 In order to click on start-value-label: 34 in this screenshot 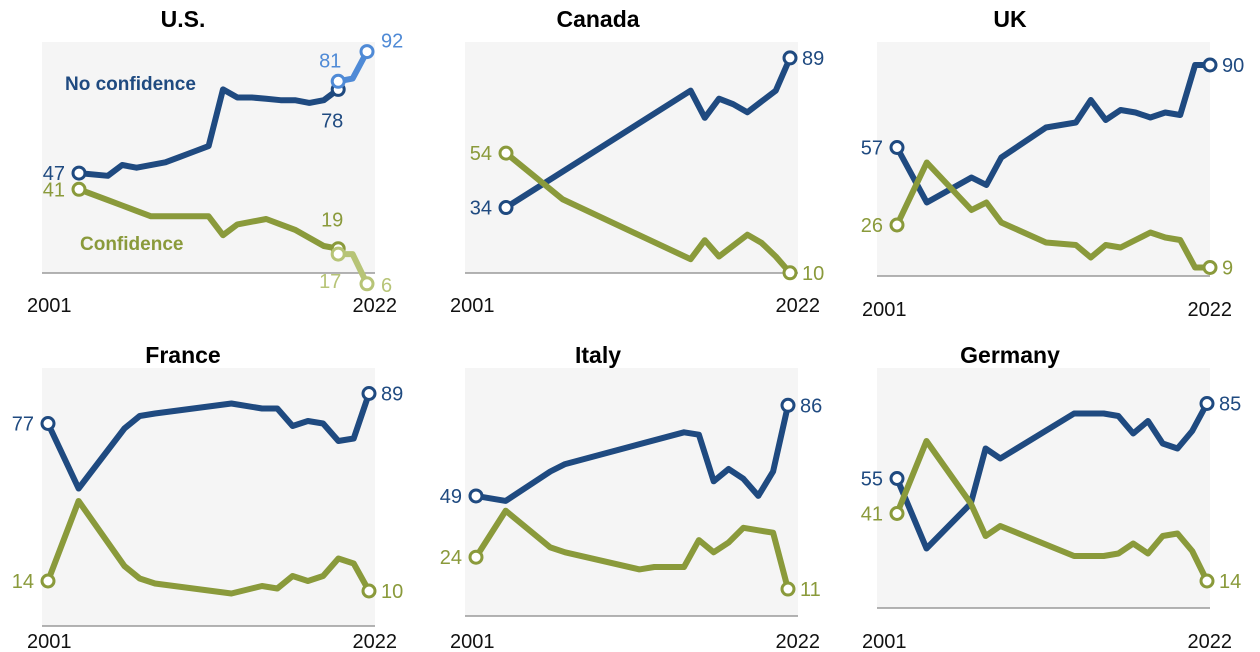, I will do `click(481, 209)`.